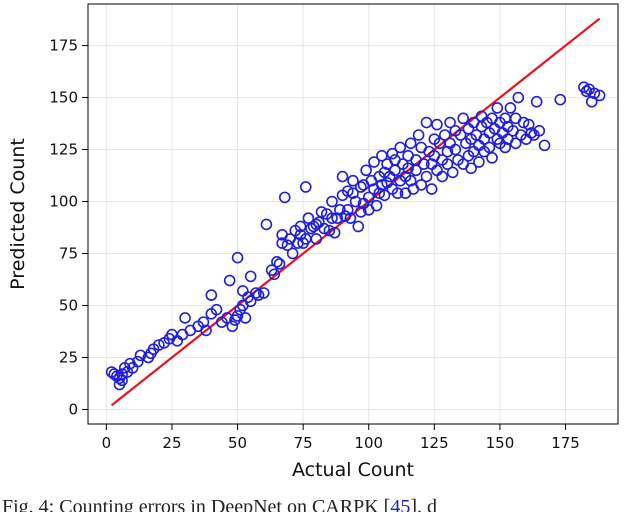 The height and width of the screenshot is (512, 626). I want to click on x-tick-label: 100, so click(368, 443).